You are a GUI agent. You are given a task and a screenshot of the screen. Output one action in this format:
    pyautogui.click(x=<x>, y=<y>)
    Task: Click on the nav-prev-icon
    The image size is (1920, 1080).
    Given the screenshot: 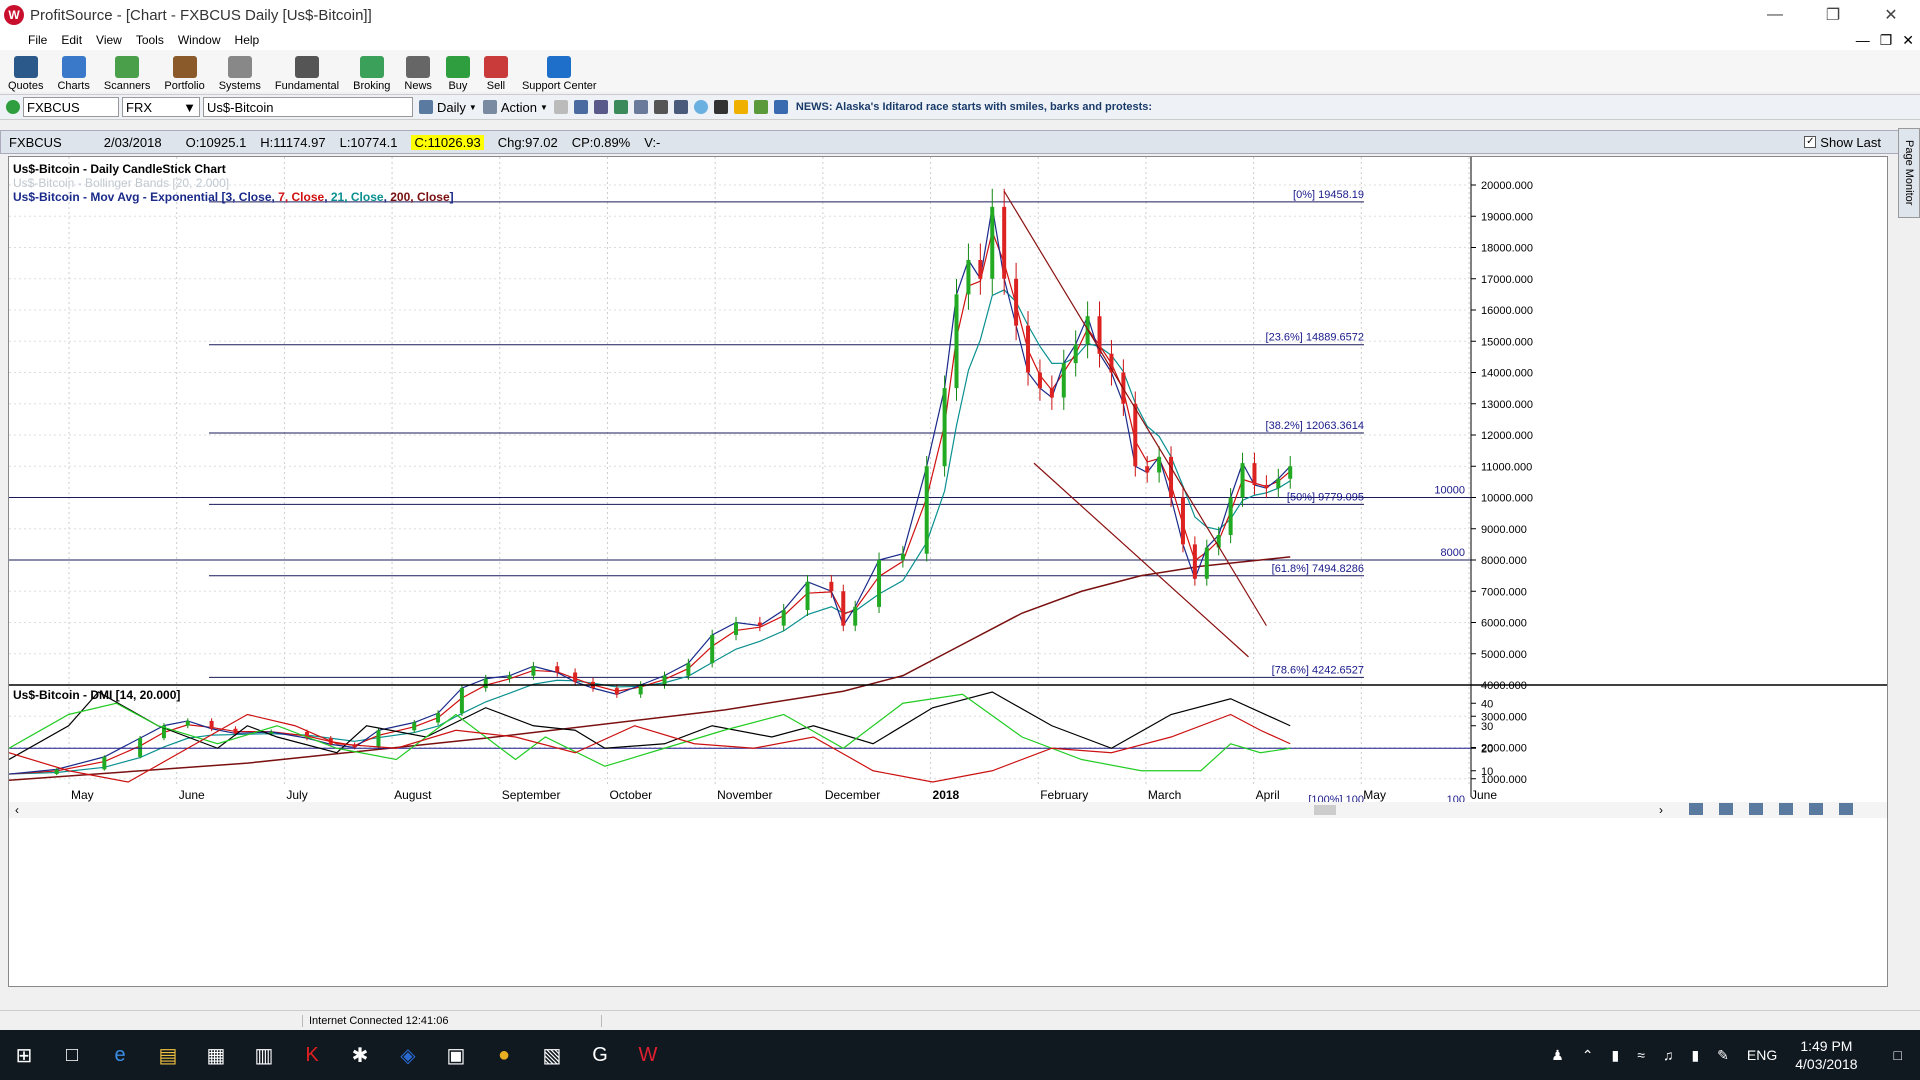 What is the action you would take?
    pyautogui.click(x=1816, y=809)
    